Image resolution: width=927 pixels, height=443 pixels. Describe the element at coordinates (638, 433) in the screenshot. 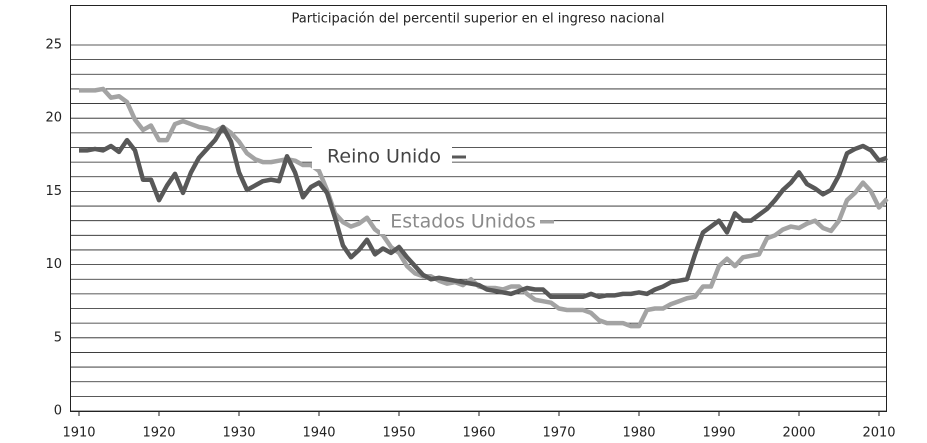

I see `x-tick-label: 1980` at that location.